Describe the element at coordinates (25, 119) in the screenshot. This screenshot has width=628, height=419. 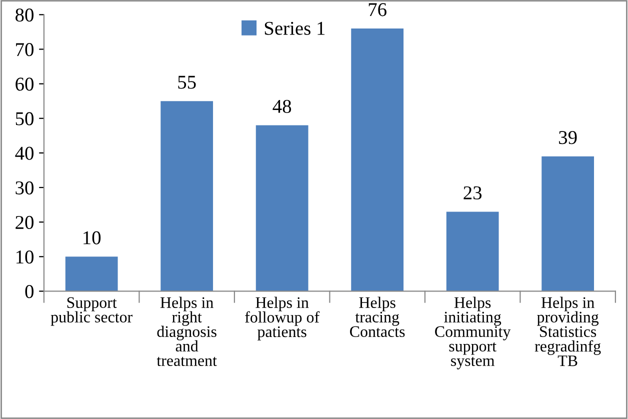
I see `y-tick-label: 50` at that location.